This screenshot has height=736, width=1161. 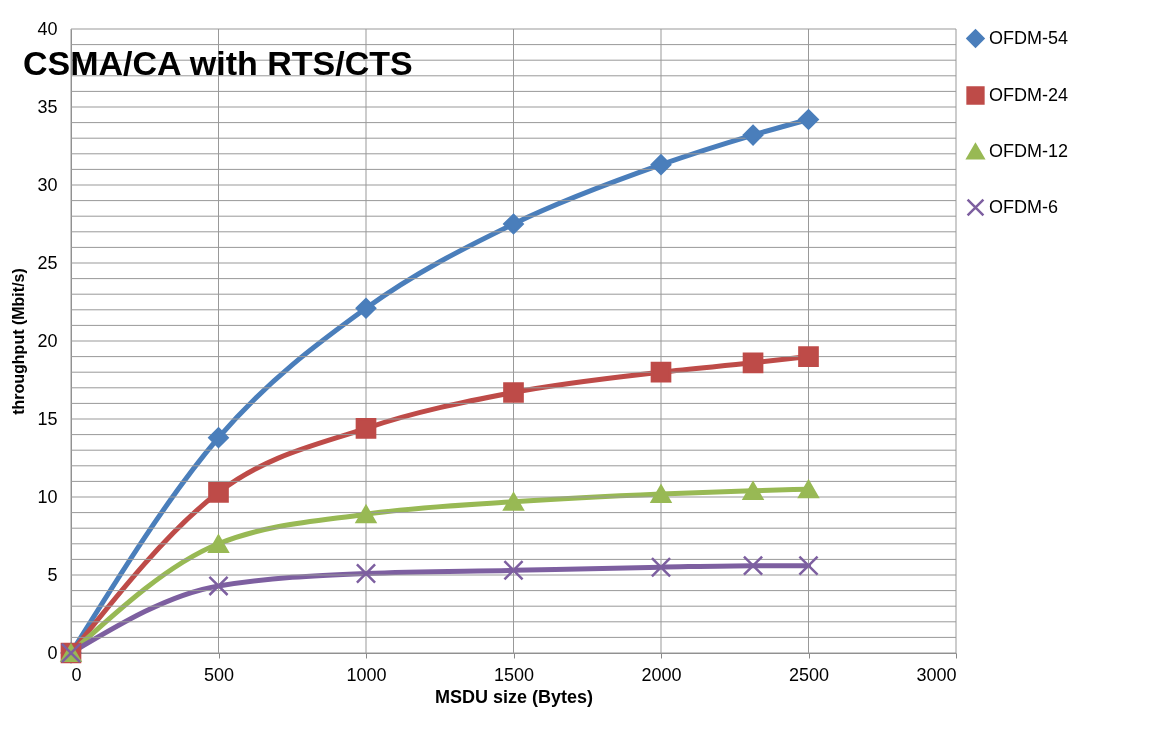 What do you see at coordinates (47, 184) in the screenshot?
I see `y-tick-label: 30` at bounding box center [47, 184].